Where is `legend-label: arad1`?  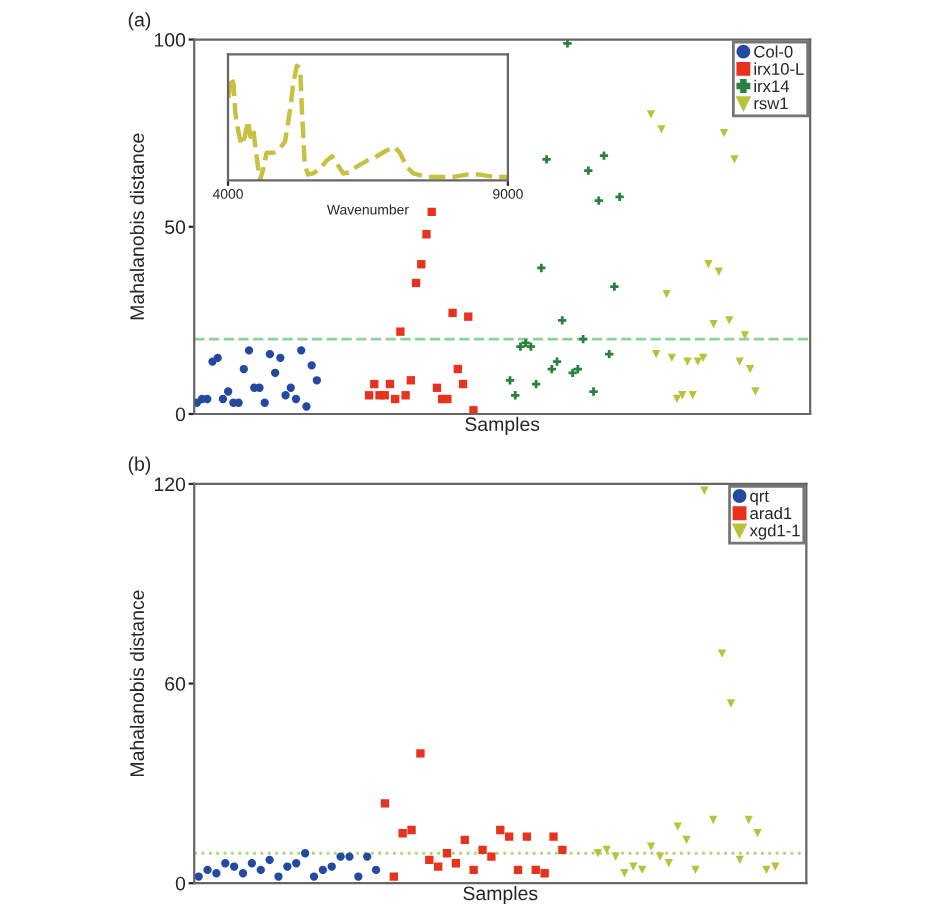 legend-label: arad1 is located at coordinates (771, 513).